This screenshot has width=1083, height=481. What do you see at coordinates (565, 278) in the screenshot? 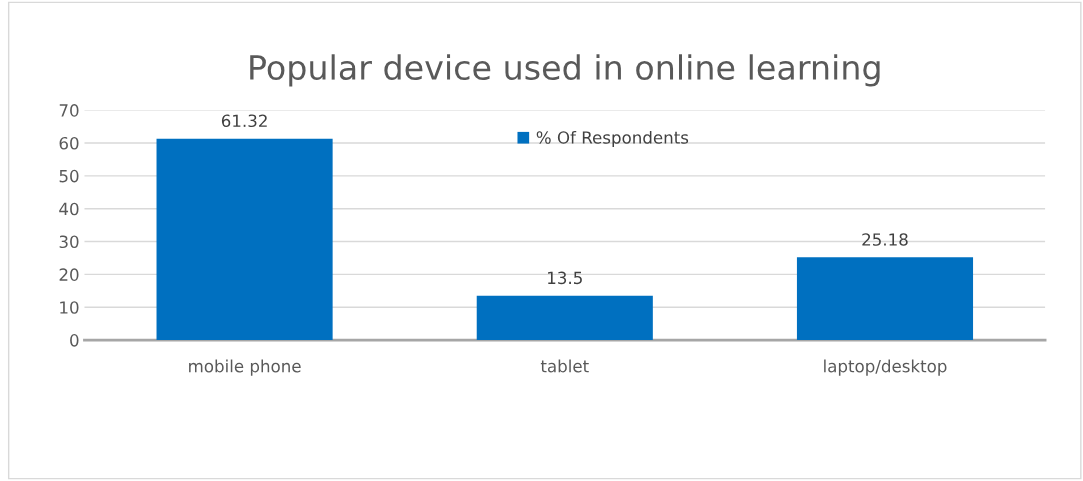
I see `data-label: 13.5` at bounding box center [565, 278].